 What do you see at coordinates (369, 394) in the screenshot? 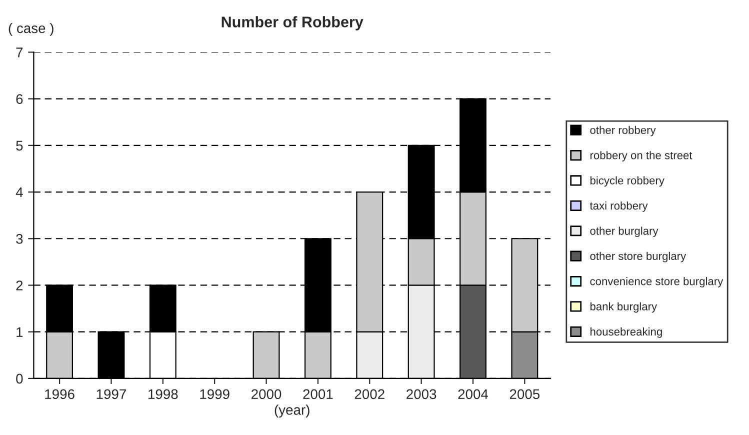
I see `x-tick-label: 2002` at bounding box center [369, 394].